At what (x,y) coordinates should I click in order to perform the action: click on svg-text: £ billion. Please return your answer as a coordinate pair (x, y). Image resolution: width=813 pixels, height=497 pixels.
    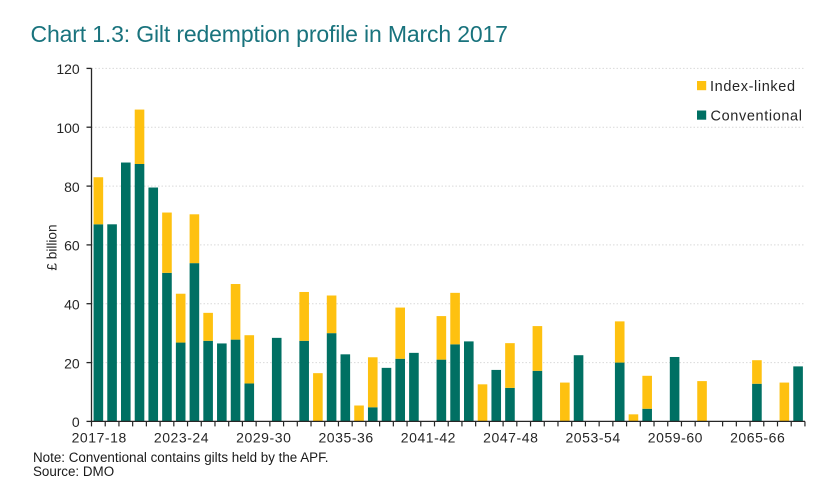
    Looking at the image, I should click on (52, 247).